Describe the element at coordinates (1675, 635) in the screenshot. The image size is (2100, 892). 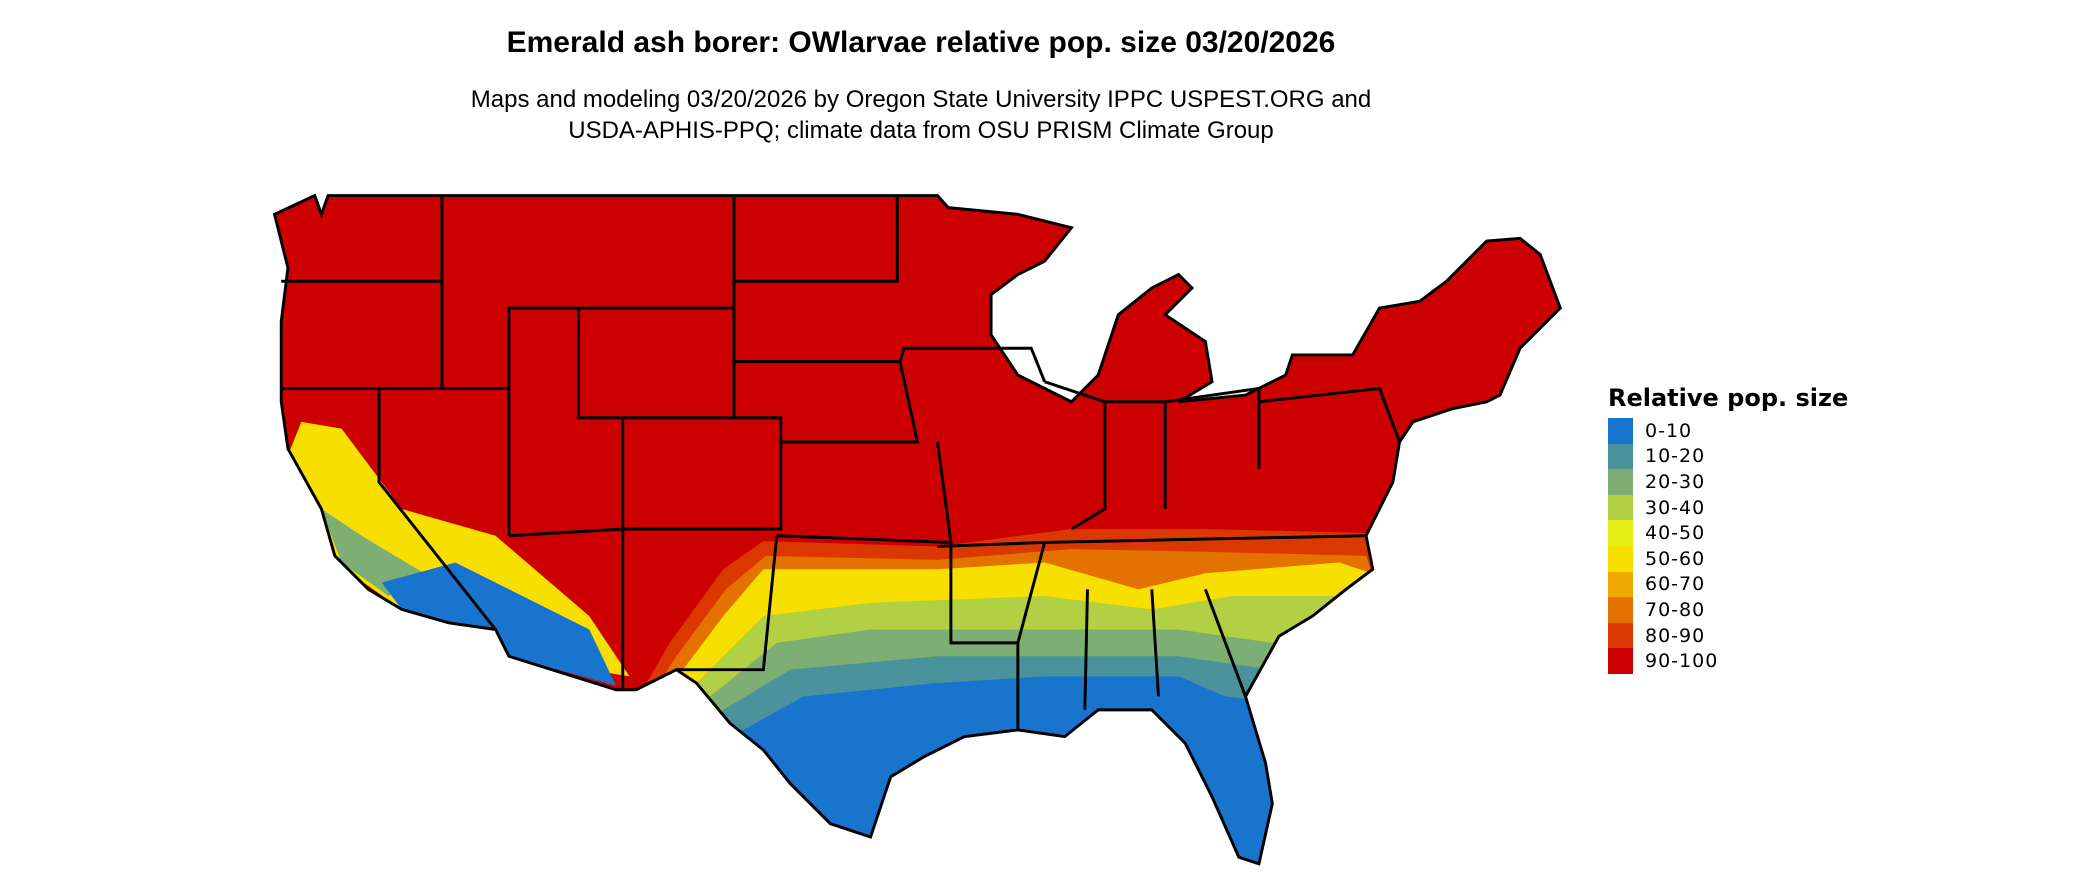
I see `legend-label: 80-90` at that location.